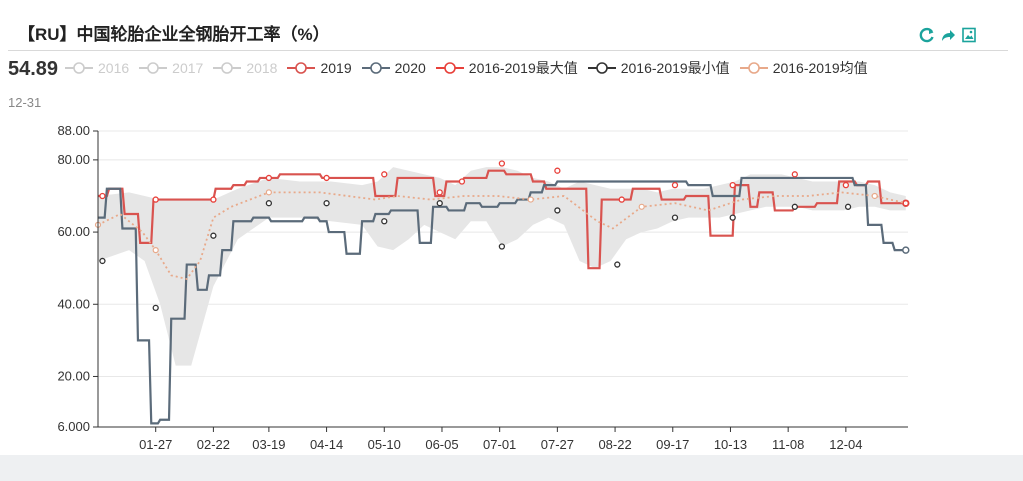 This screenshot has height=481, width=1023. What do you see at coordinates (73, 375) in the screenshot?
I see `y-tick-label: 20.00` at bounding box center [73, 375].